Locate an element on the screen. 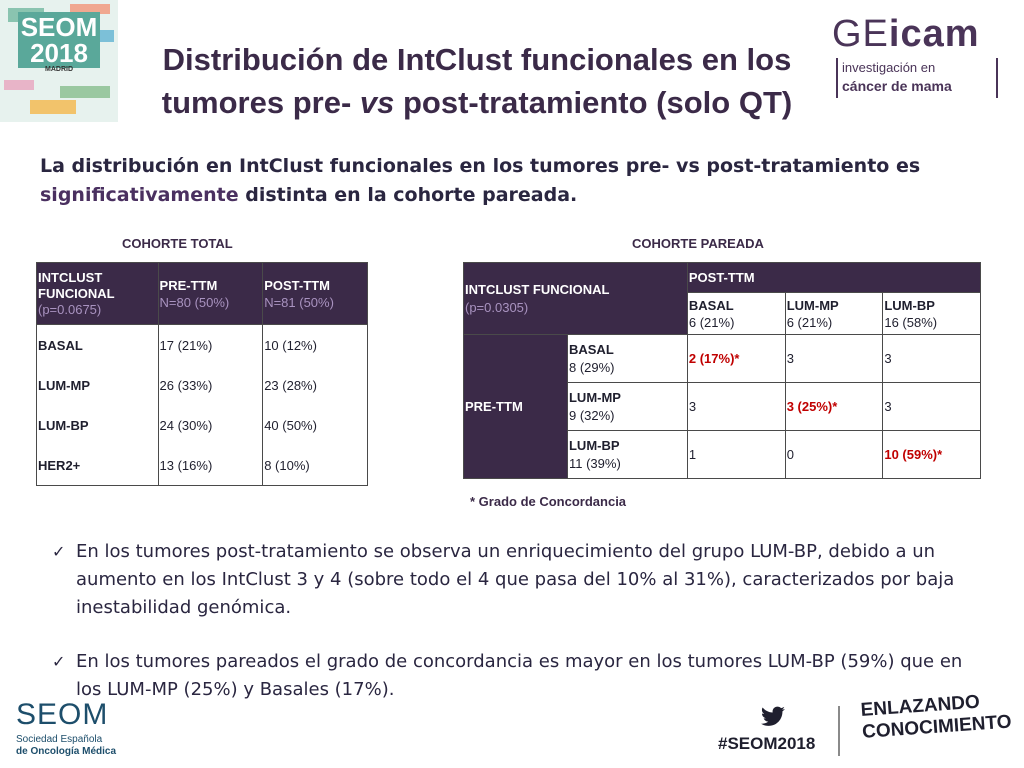  table-row: BASAL 17 (21%) 10 (12%) is located at coordinates (202, 344).